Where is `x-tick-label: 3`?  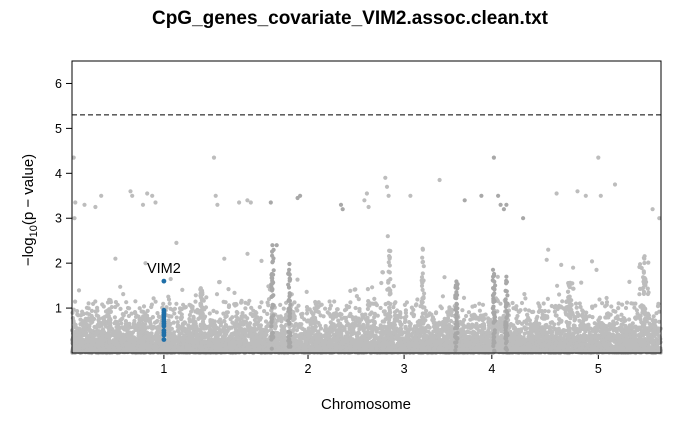
x-tick-label: 3 is located at coordinates (404, 369).